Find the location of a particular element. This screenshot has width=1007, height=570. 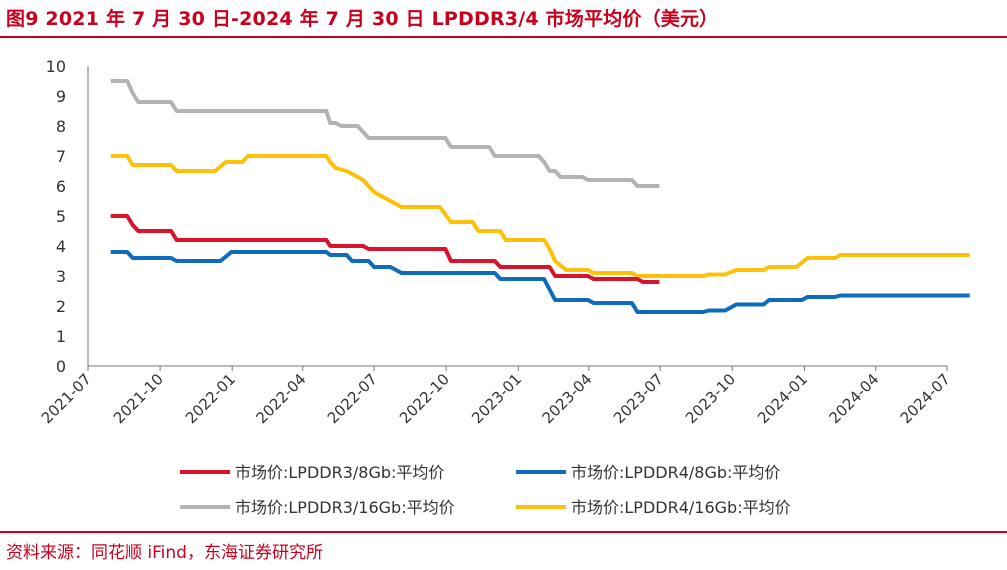

x-tick-label: 2023-01 is located at coordinates (496, 398).